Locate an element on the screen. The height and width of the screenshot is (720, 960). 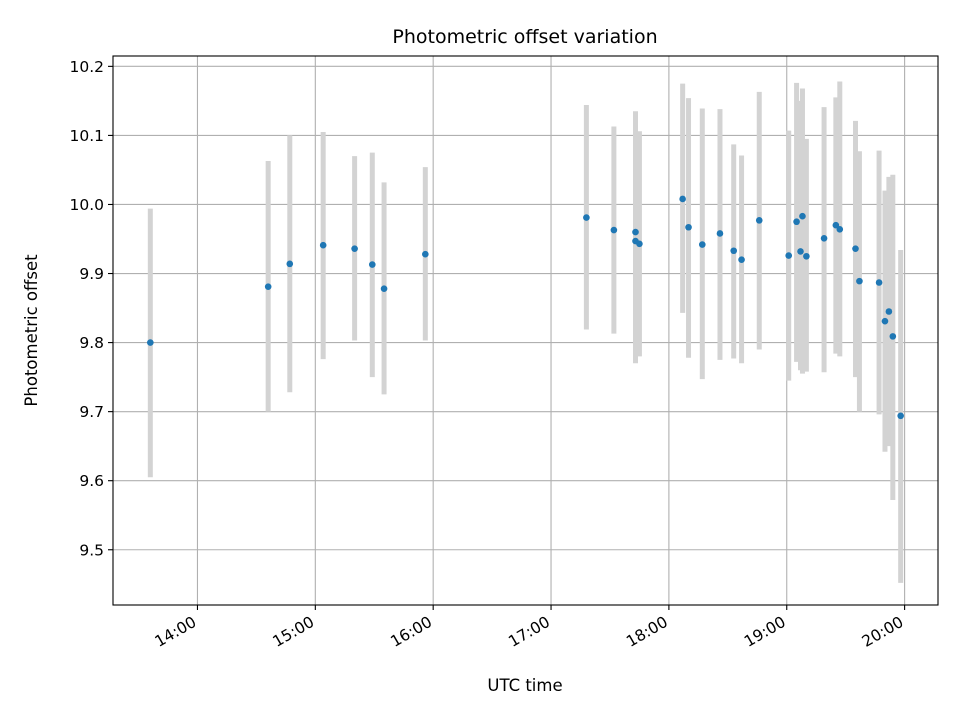
y-tick-label: 10.1 is located at coordinates (86, 136).